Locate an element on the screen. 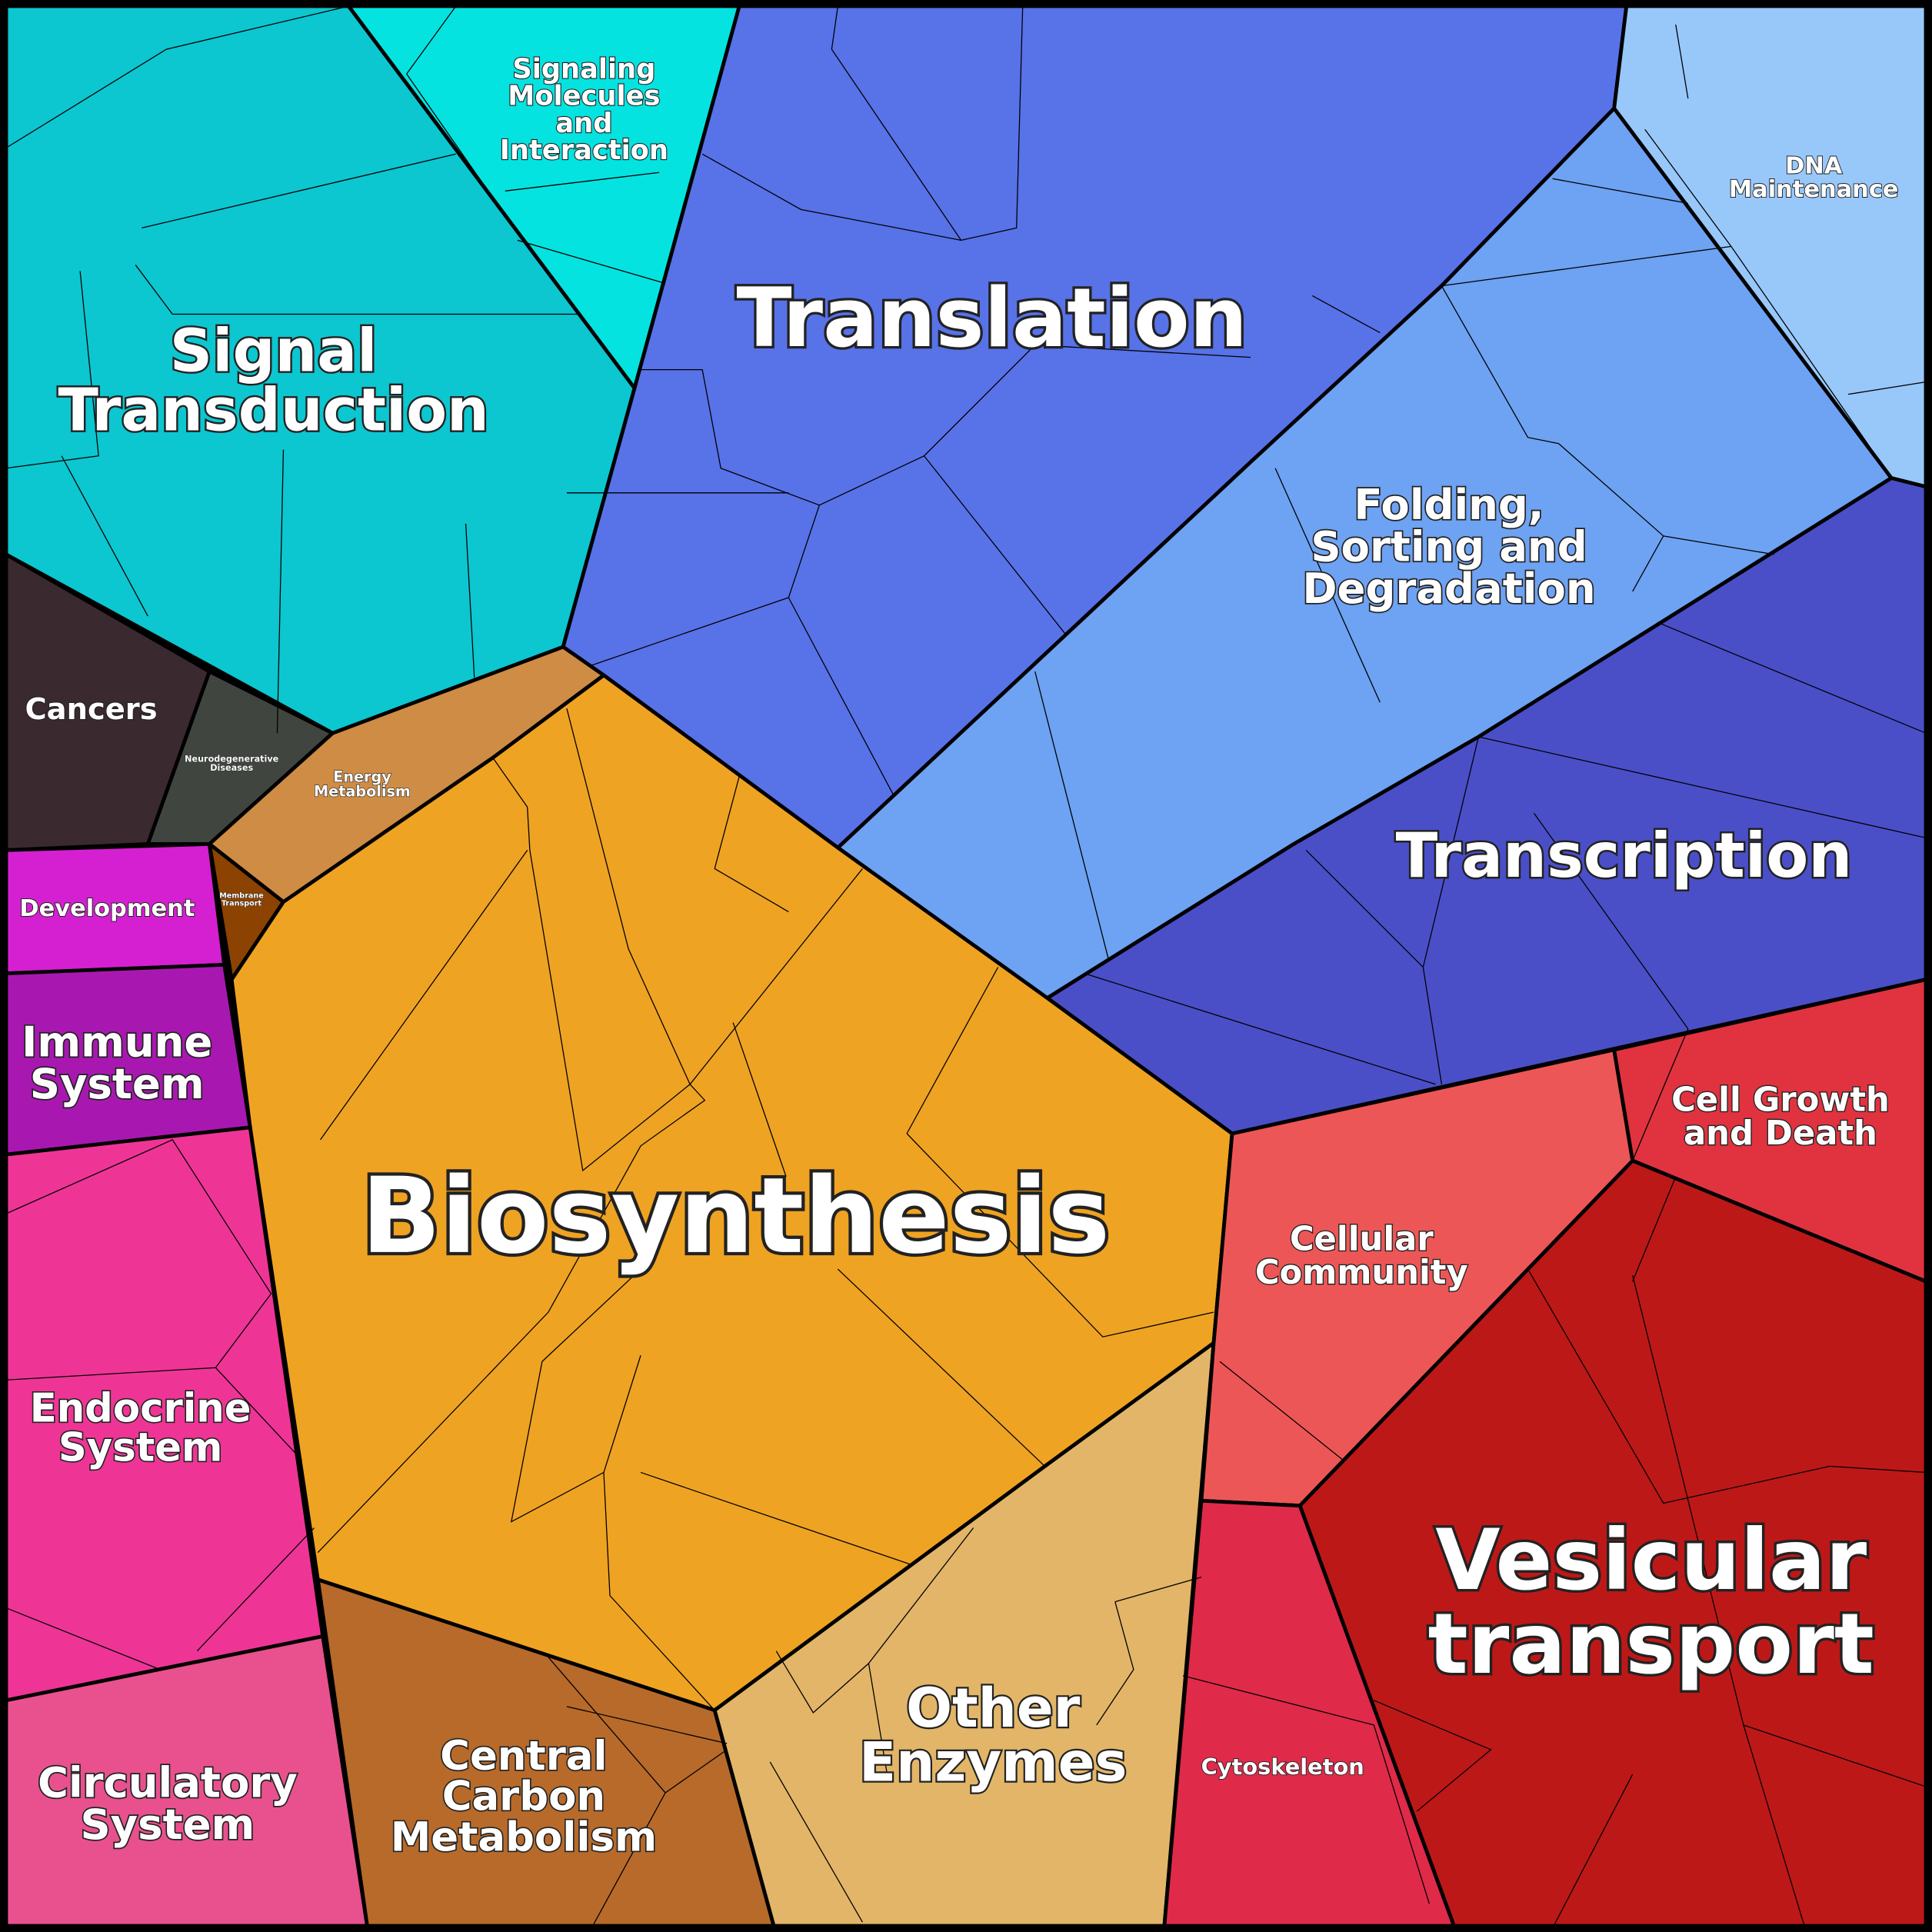  region-label: Enzymes is located at coordinates (993, 1762).